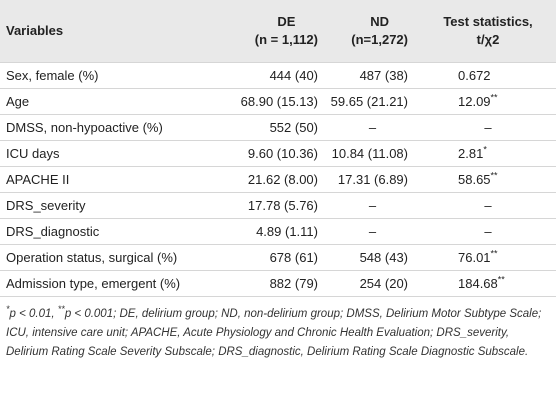 The height and width of the screenshot is (410, 556). I want to click on cell: 184.68**, so click(488, 283).